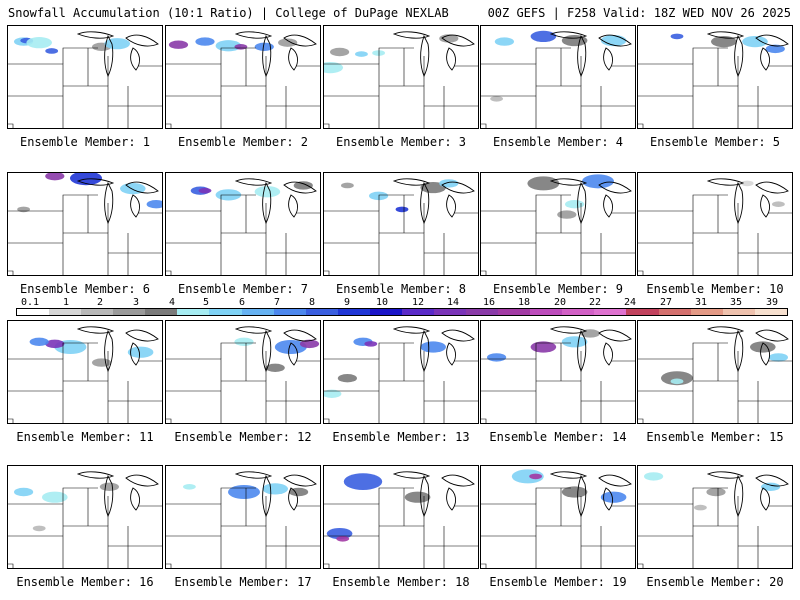 This screenshot has width=800, height=600. What do you see at coordinates (524, 302) in the screenshot?
I see `legend-tick-label: 18` at bounding box center [524, 302].